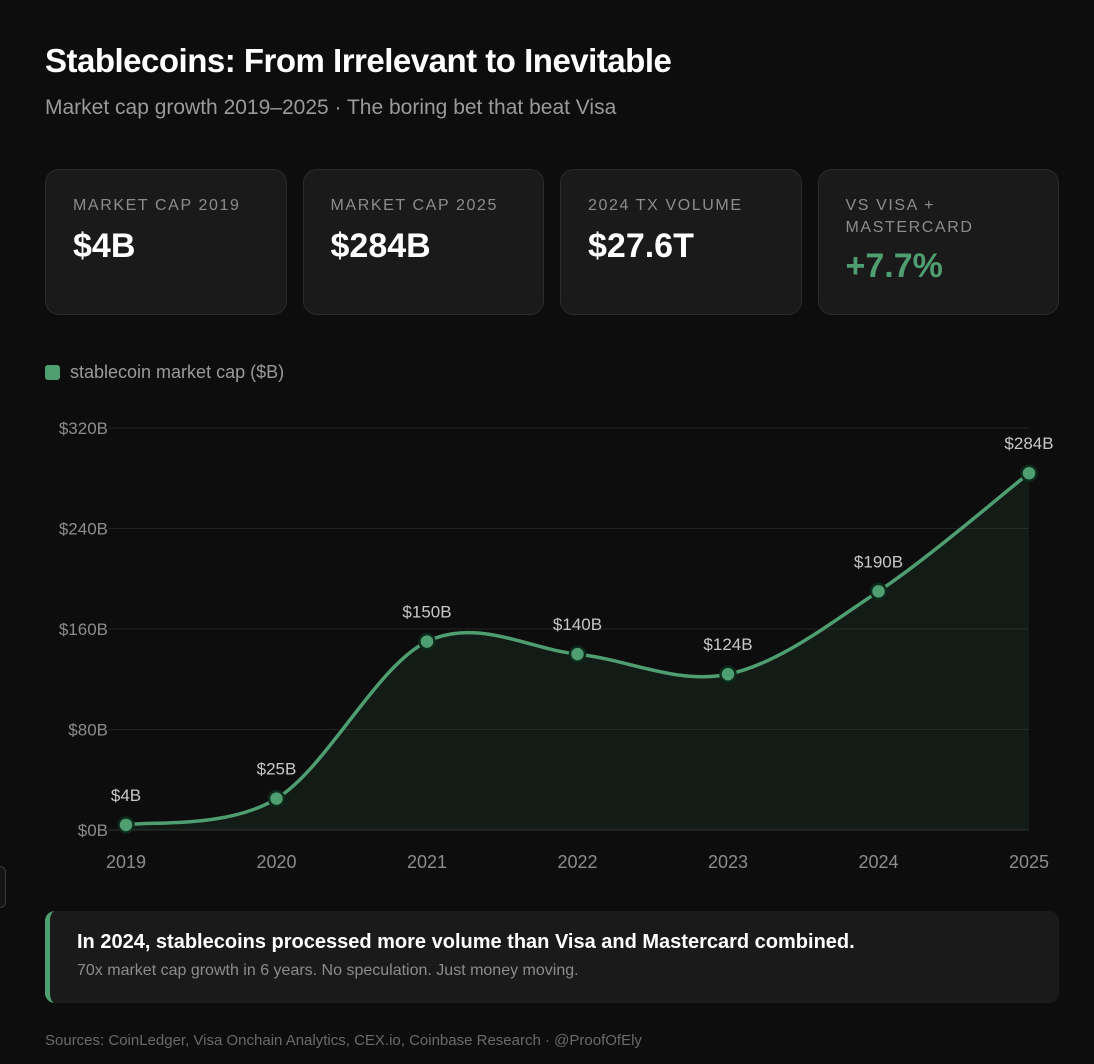 This screenshot has height=1064, width=1094. What do you see at coordinates (83, 428) in the screenshot?
I see `y-tick-label: $320B` at bounding box center [83, 428].